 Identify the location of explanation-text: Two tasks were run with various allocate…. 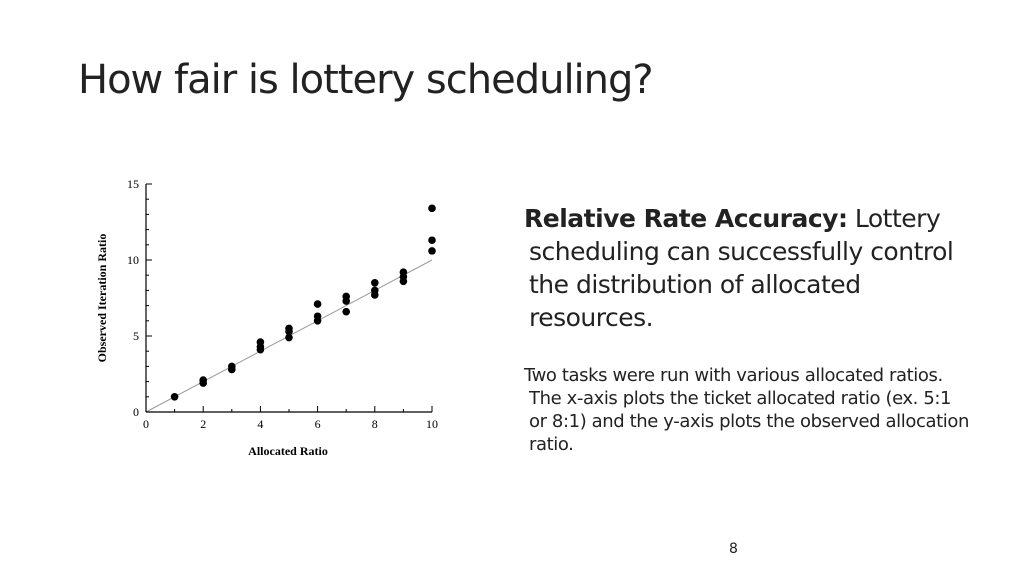
(746, 410).